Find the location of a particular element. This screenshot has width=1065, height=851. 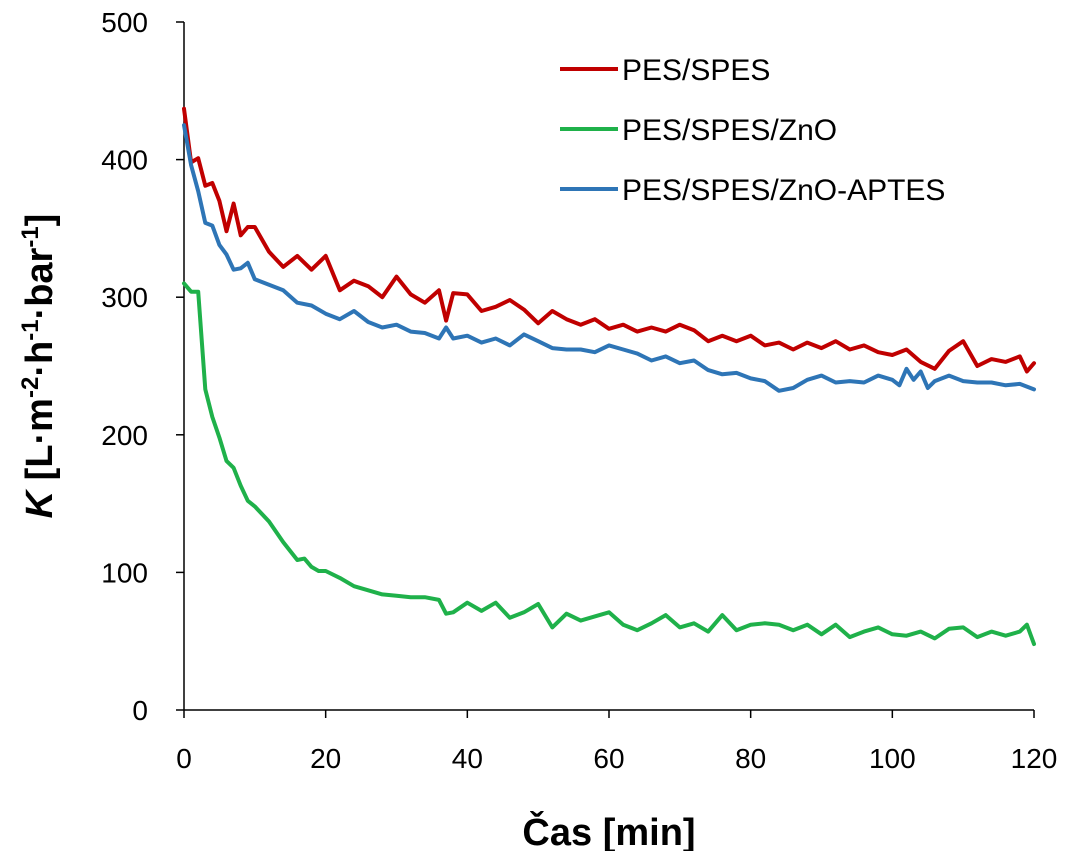

y-tick-label: 0 is located at coordinates (140, 710).